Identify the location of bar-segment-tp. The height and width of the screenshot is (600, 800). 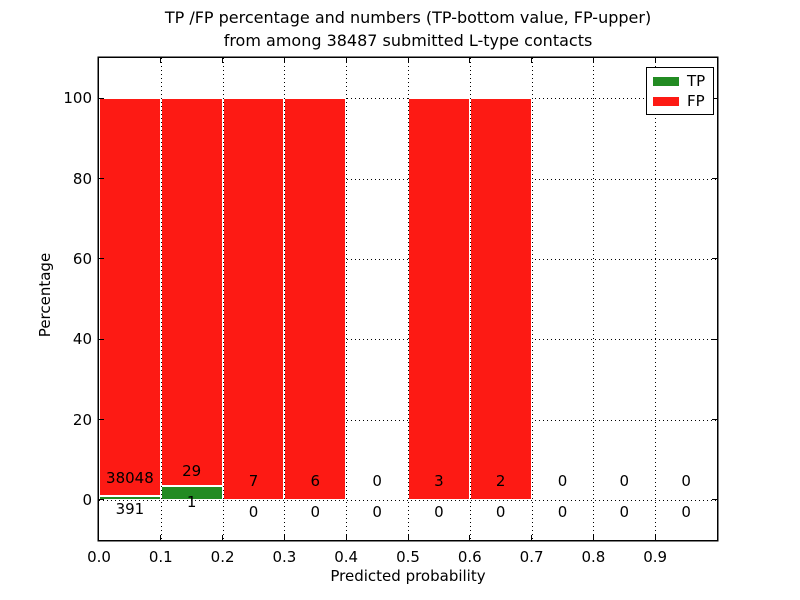
(130, 497).